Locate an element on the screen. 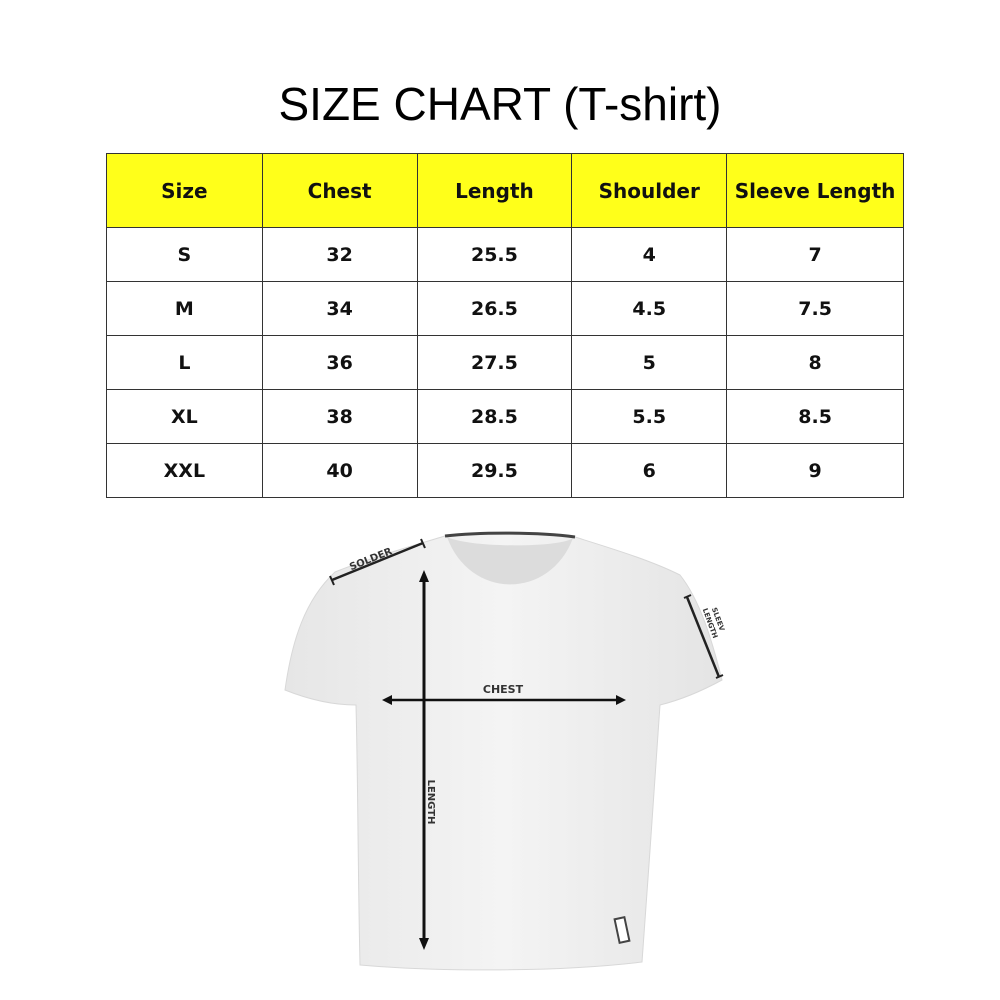 This screenshot has height=1000, width=1000. table-header-row: Size Chest Length Shoulder Sleeve Length is located at coordinates (505, 190).